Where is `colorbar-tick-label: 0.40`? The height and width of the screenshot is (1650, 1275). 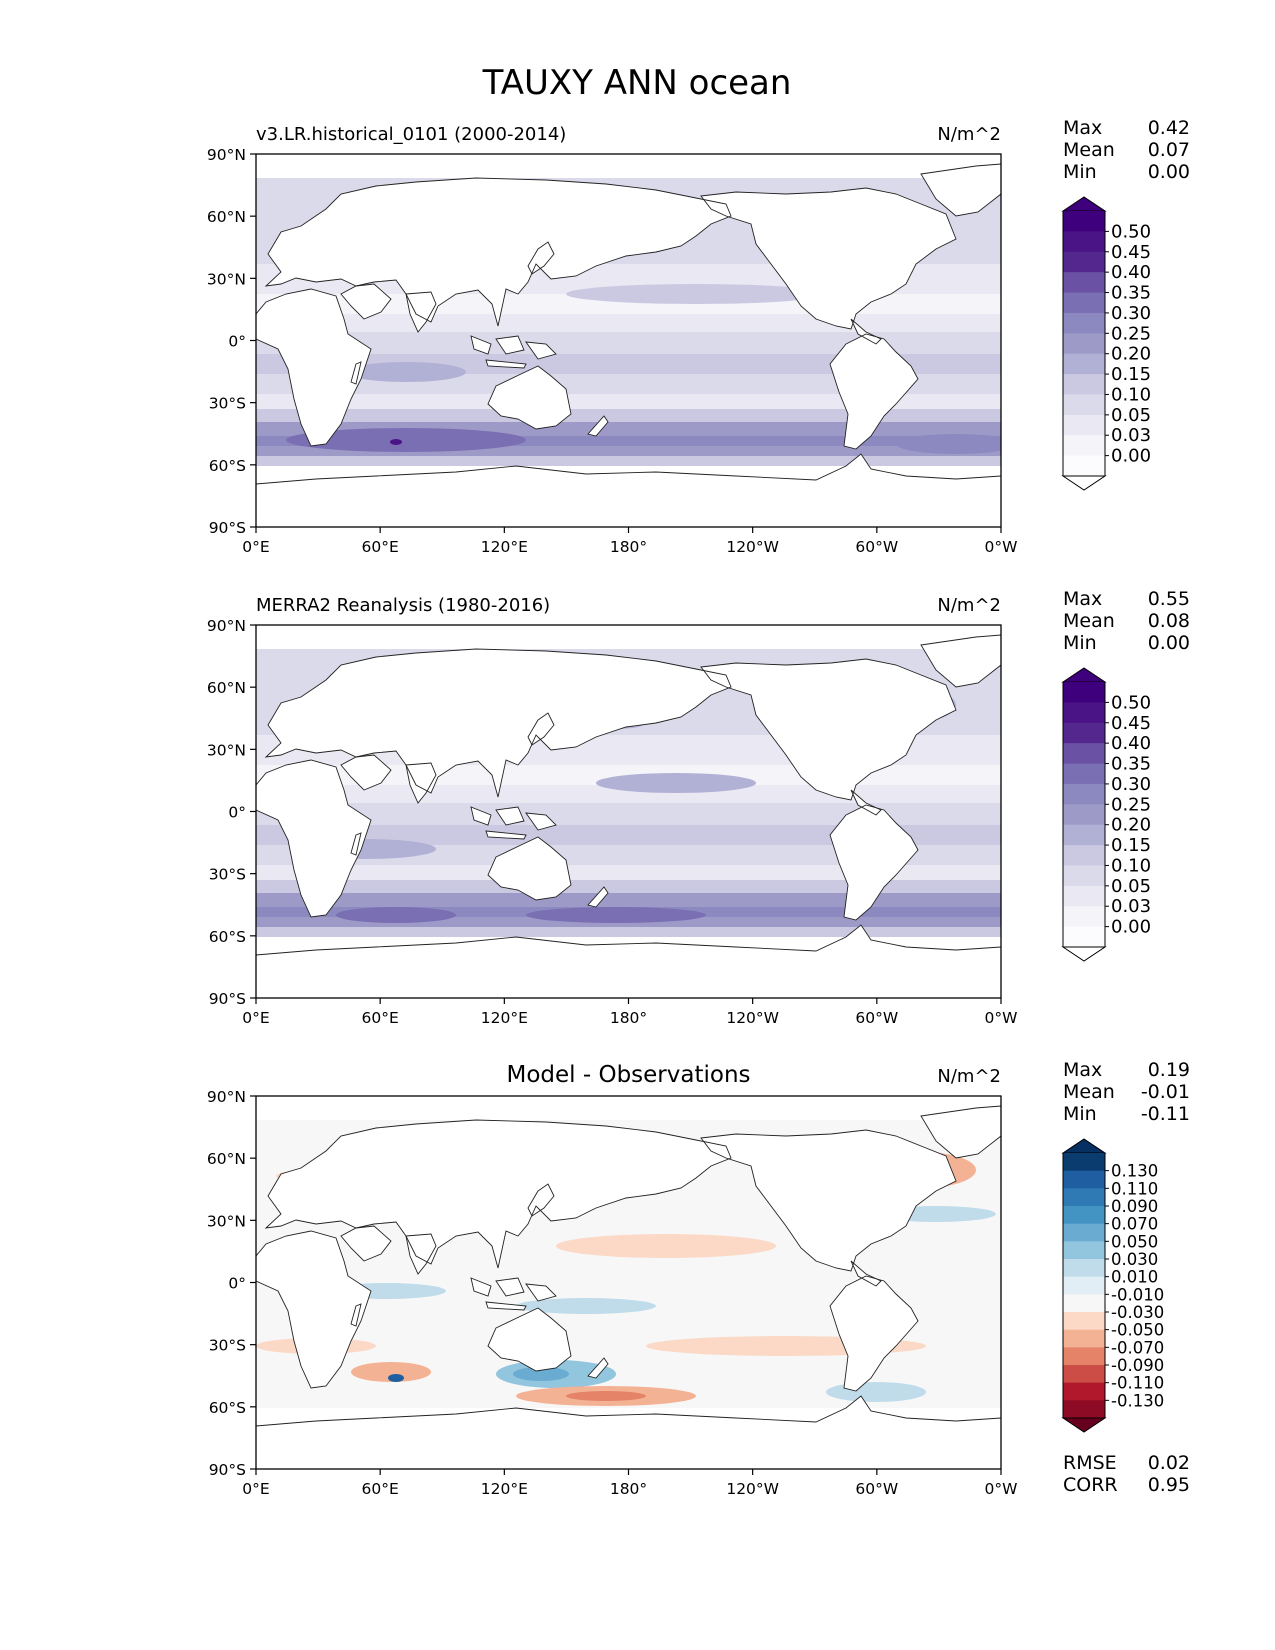 colorbar-tick-label: 0.40 is located at coordinates (1131, 743).